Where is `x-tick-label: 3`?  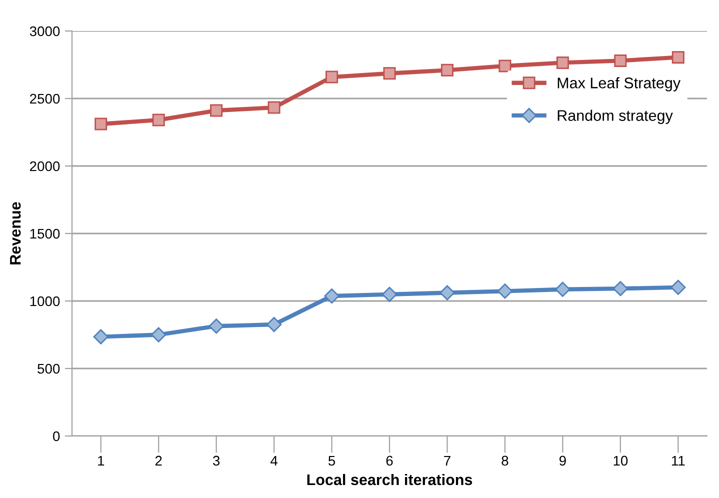
x-tick-label: 3 is located at coordinates (216, 461).